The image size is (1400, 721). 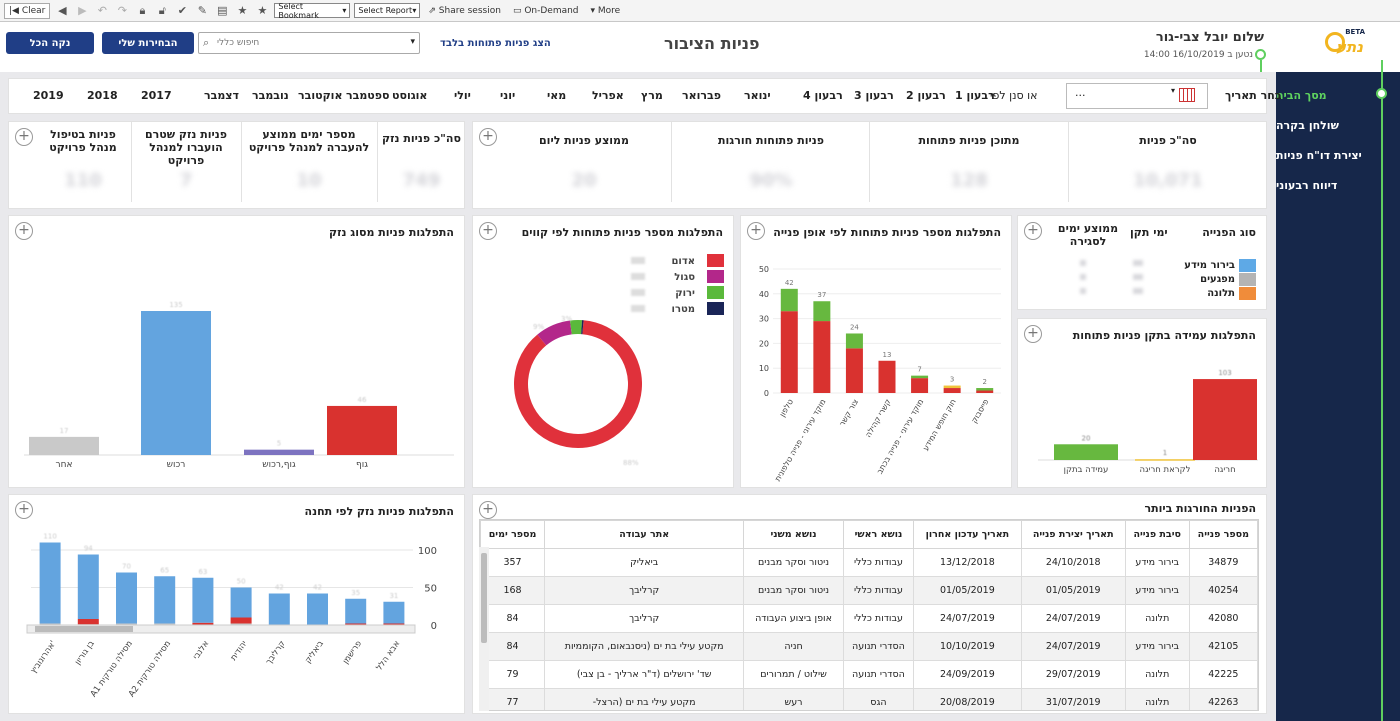 I want to click on star-add-icon: ★, so click(x=262, y=10).